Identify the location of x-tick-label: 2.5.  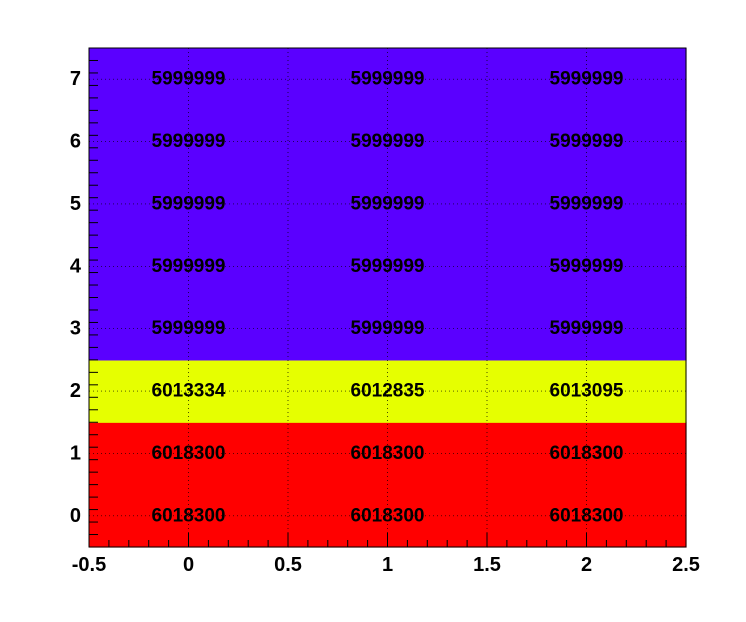
(686, 565).